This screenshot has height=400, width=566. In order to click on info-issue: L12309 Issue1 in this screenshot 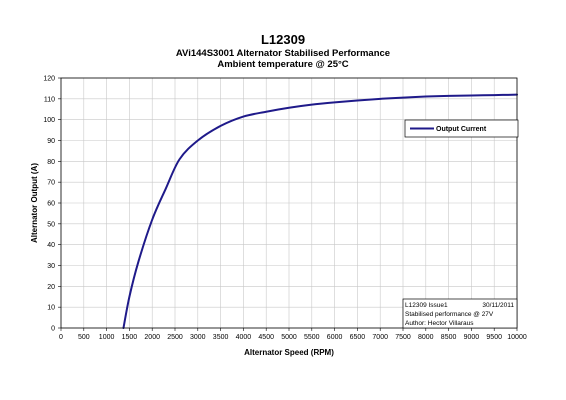, I will do `click(426, 305)`.